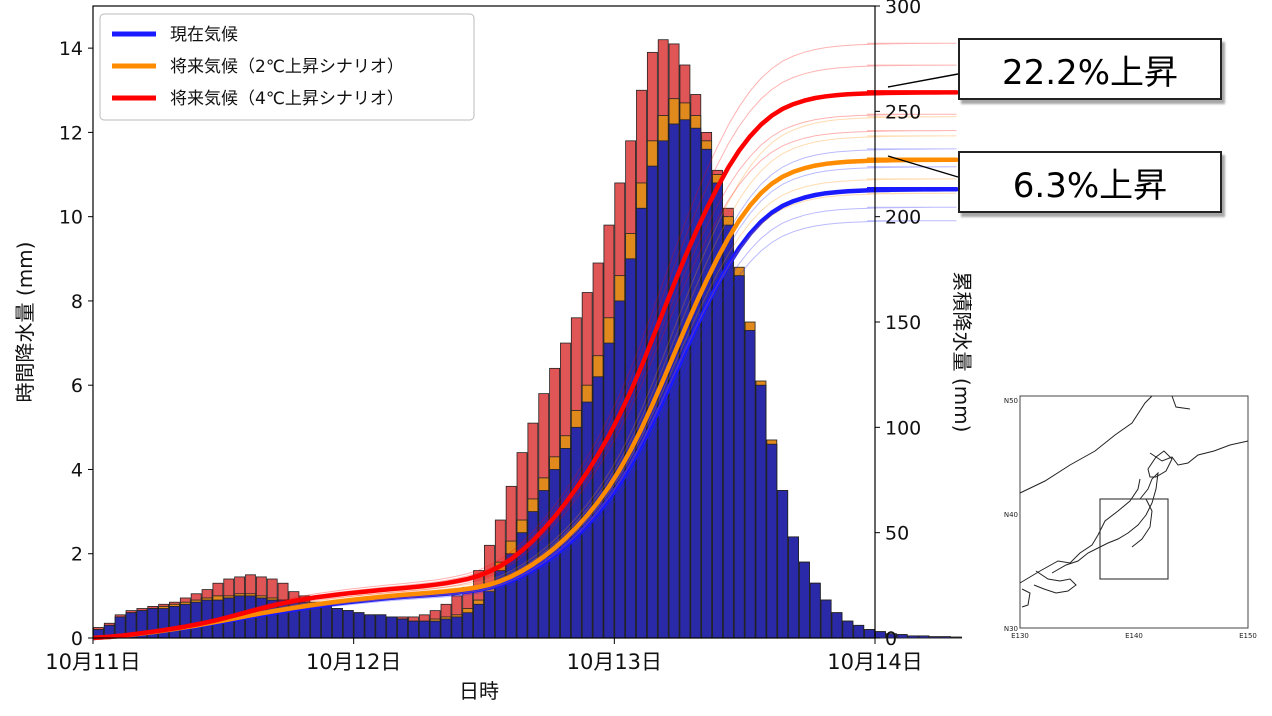 The width and height of the screenshot is (1272, 716). I want to click on y-right-tick-label-0: 0, so click(891, 639).